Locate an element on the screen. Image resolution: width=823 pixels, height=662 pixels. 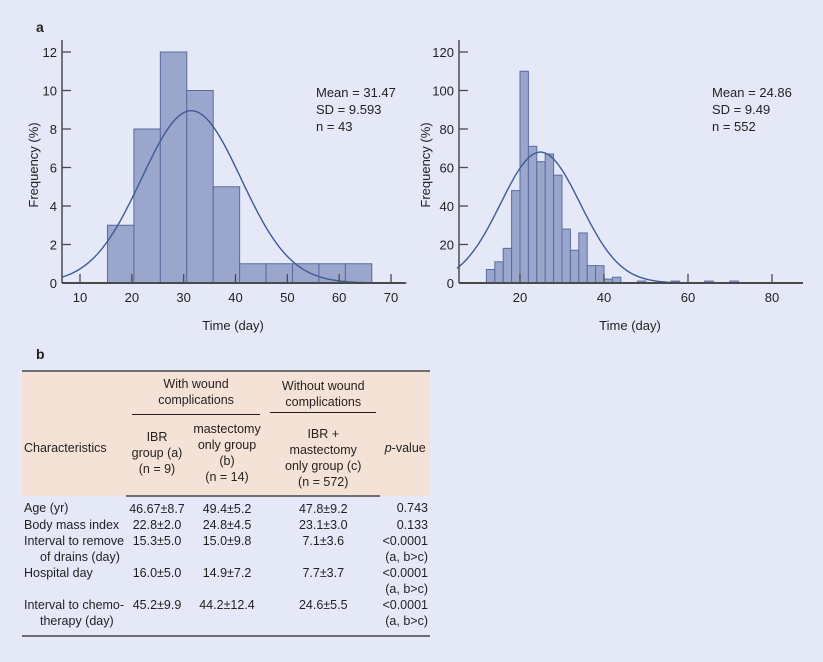
stats-label: Mean = 31.47 is located at coordinates (356, 92).